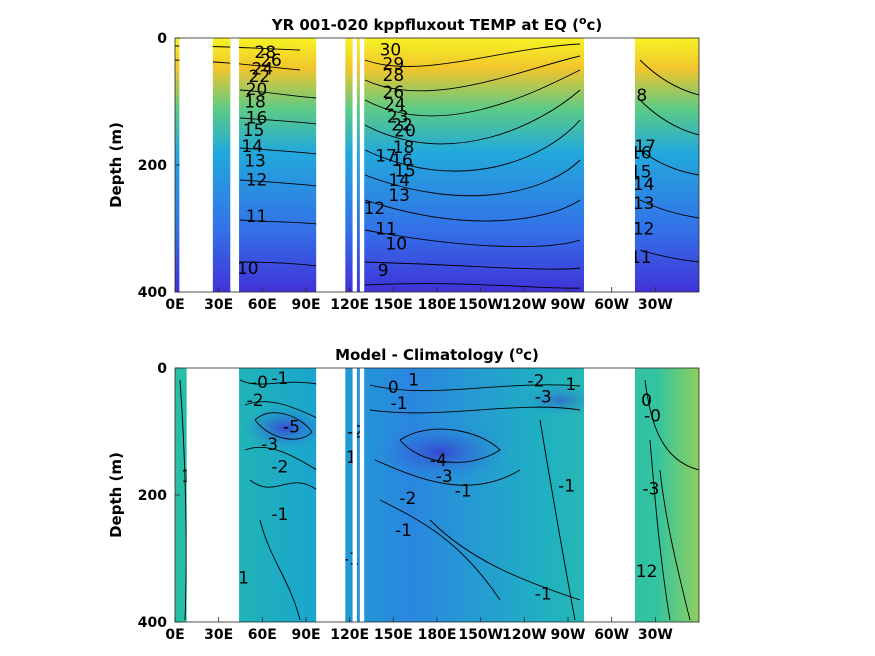 This screenshot has width=875, height=656. I want to click on x-tick-label: 150E, so click(393, 635).